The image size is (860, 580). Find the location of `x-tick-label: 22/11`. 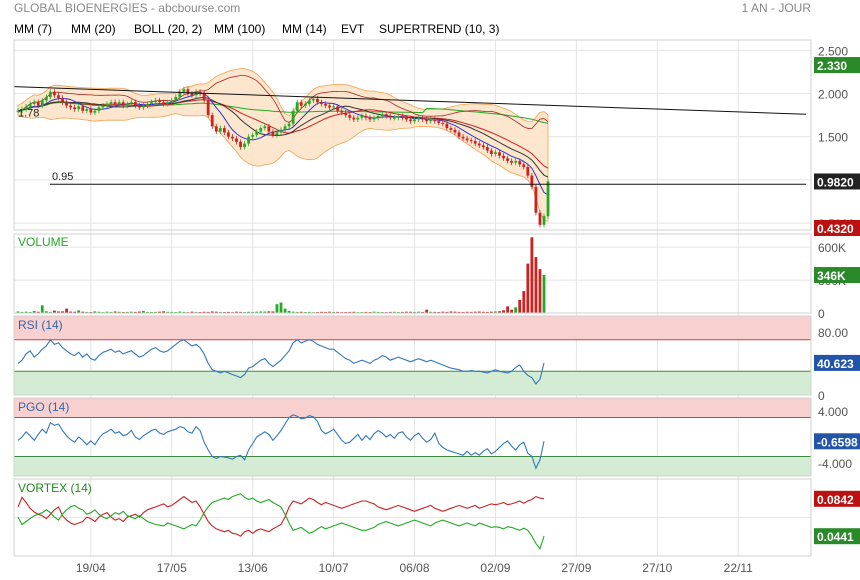

x-tick-label: 22/11 is located at coordinates (738, 568).